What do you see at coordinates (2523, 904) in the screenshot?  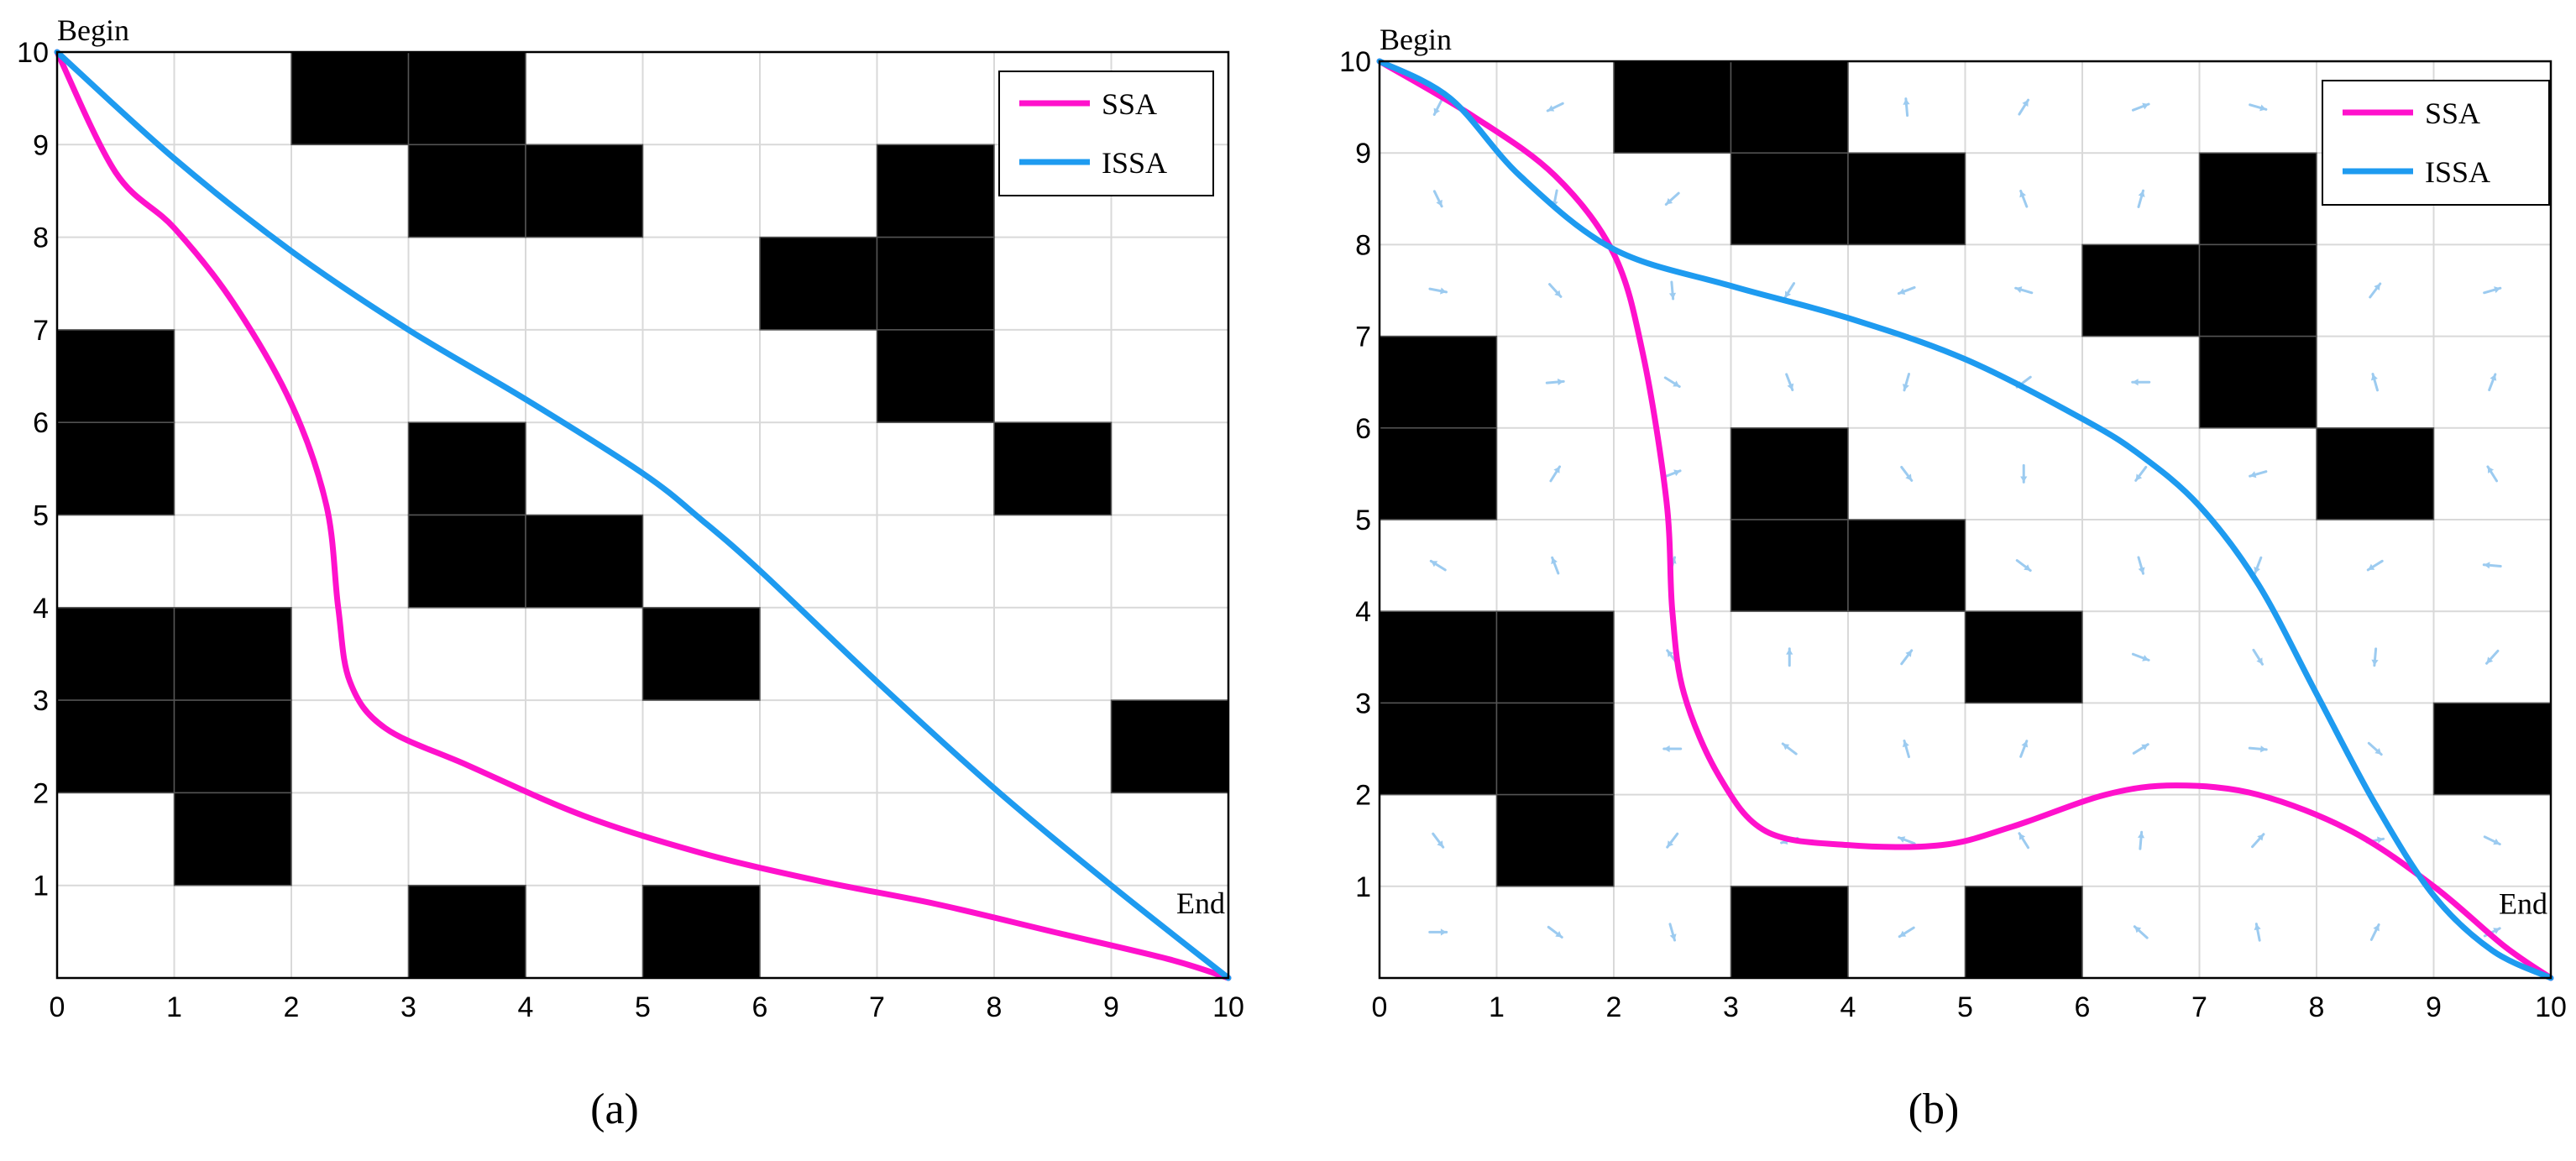 I see `end-annotation: End` at bounding box center [2523, 904].